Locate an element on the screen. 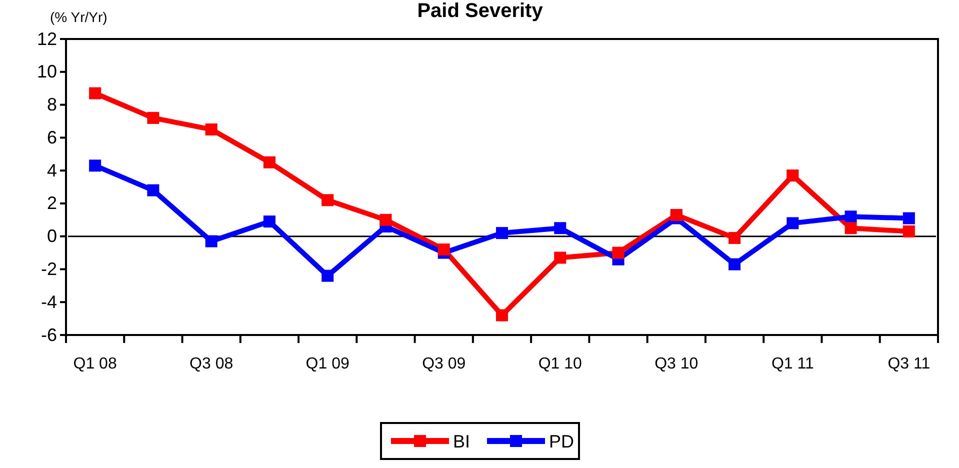 The image size is (959, 468). y-tick-label: 4 is located at coordinates (51, 170).